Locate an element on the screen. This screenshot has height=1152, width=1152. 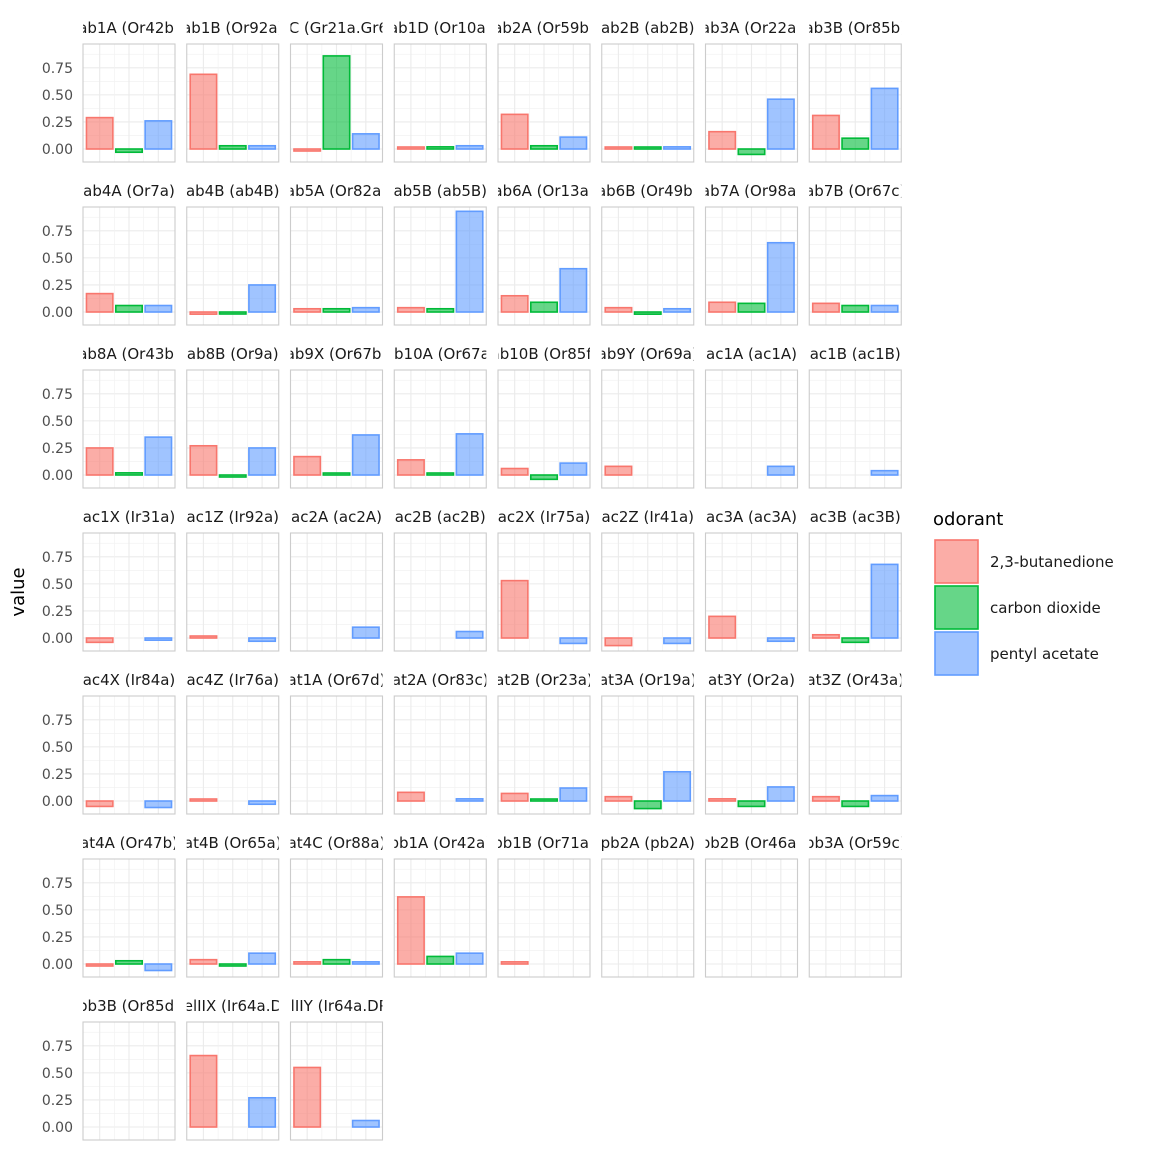
facet-panel: ab1D (Or10a) is located at coordinates (440, 91).